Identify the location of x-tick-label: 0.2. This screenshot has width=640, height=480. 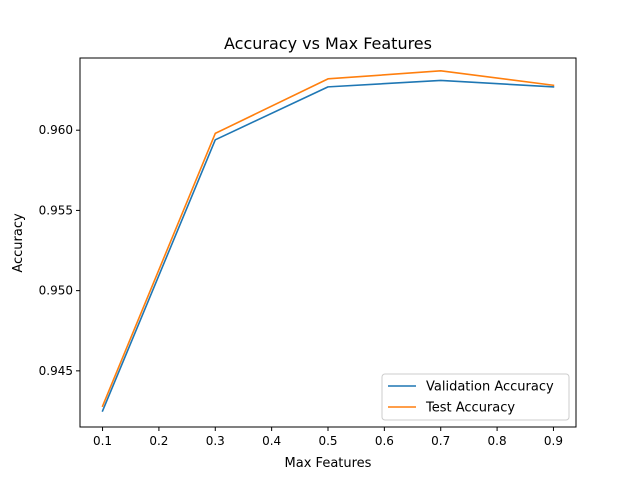
(158, 441).